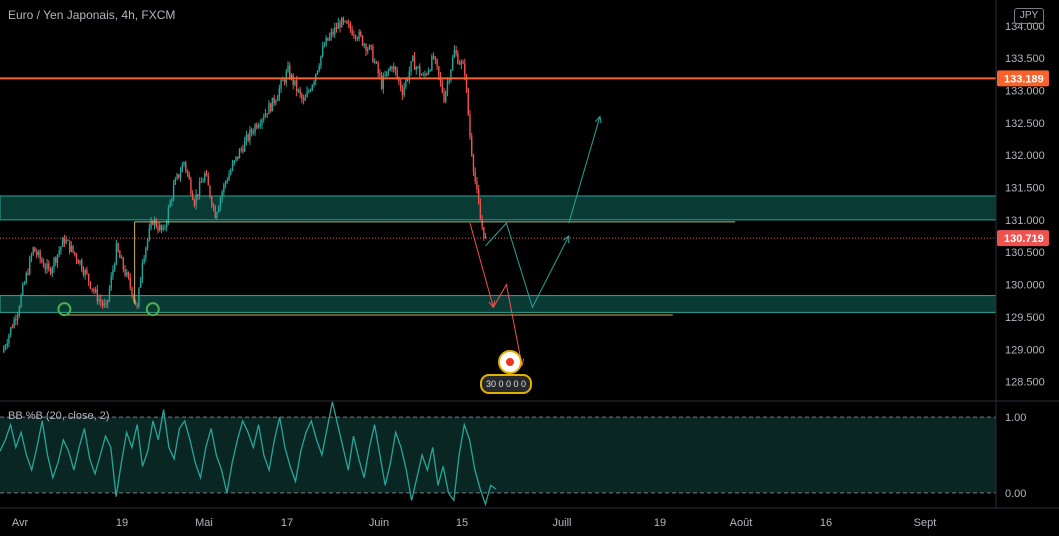  Describe the element at coordinates (510, 362) in the screenshot. I see `target-icon` at that location.